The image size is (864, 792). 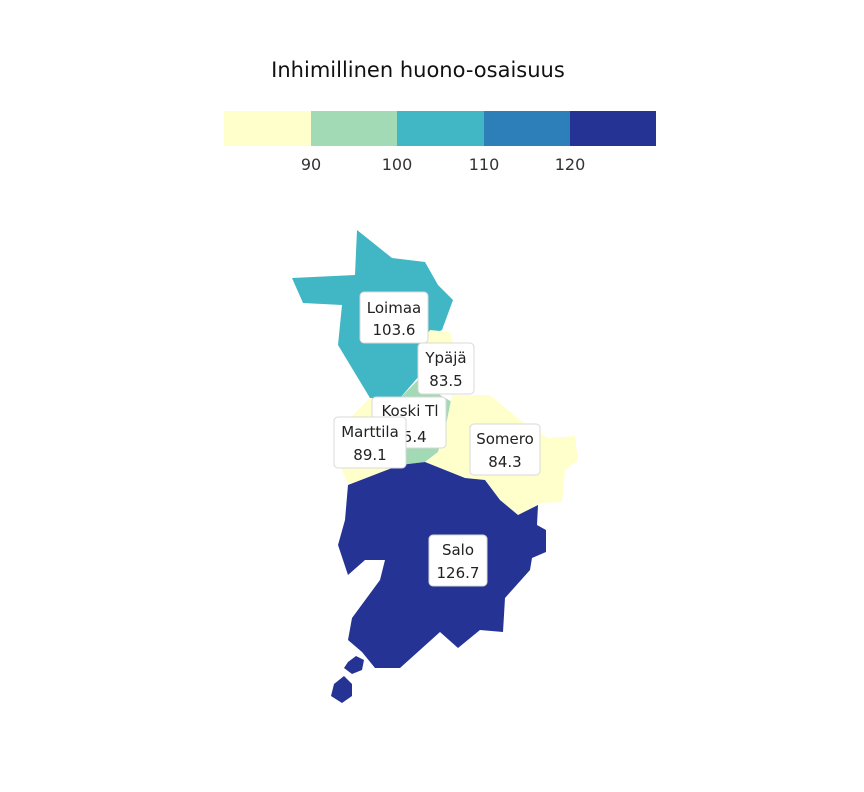 What do you see at coordinates (504, 462) in the screenshot?
I see `label-value: 84.3` at bounding box center [504, 462].